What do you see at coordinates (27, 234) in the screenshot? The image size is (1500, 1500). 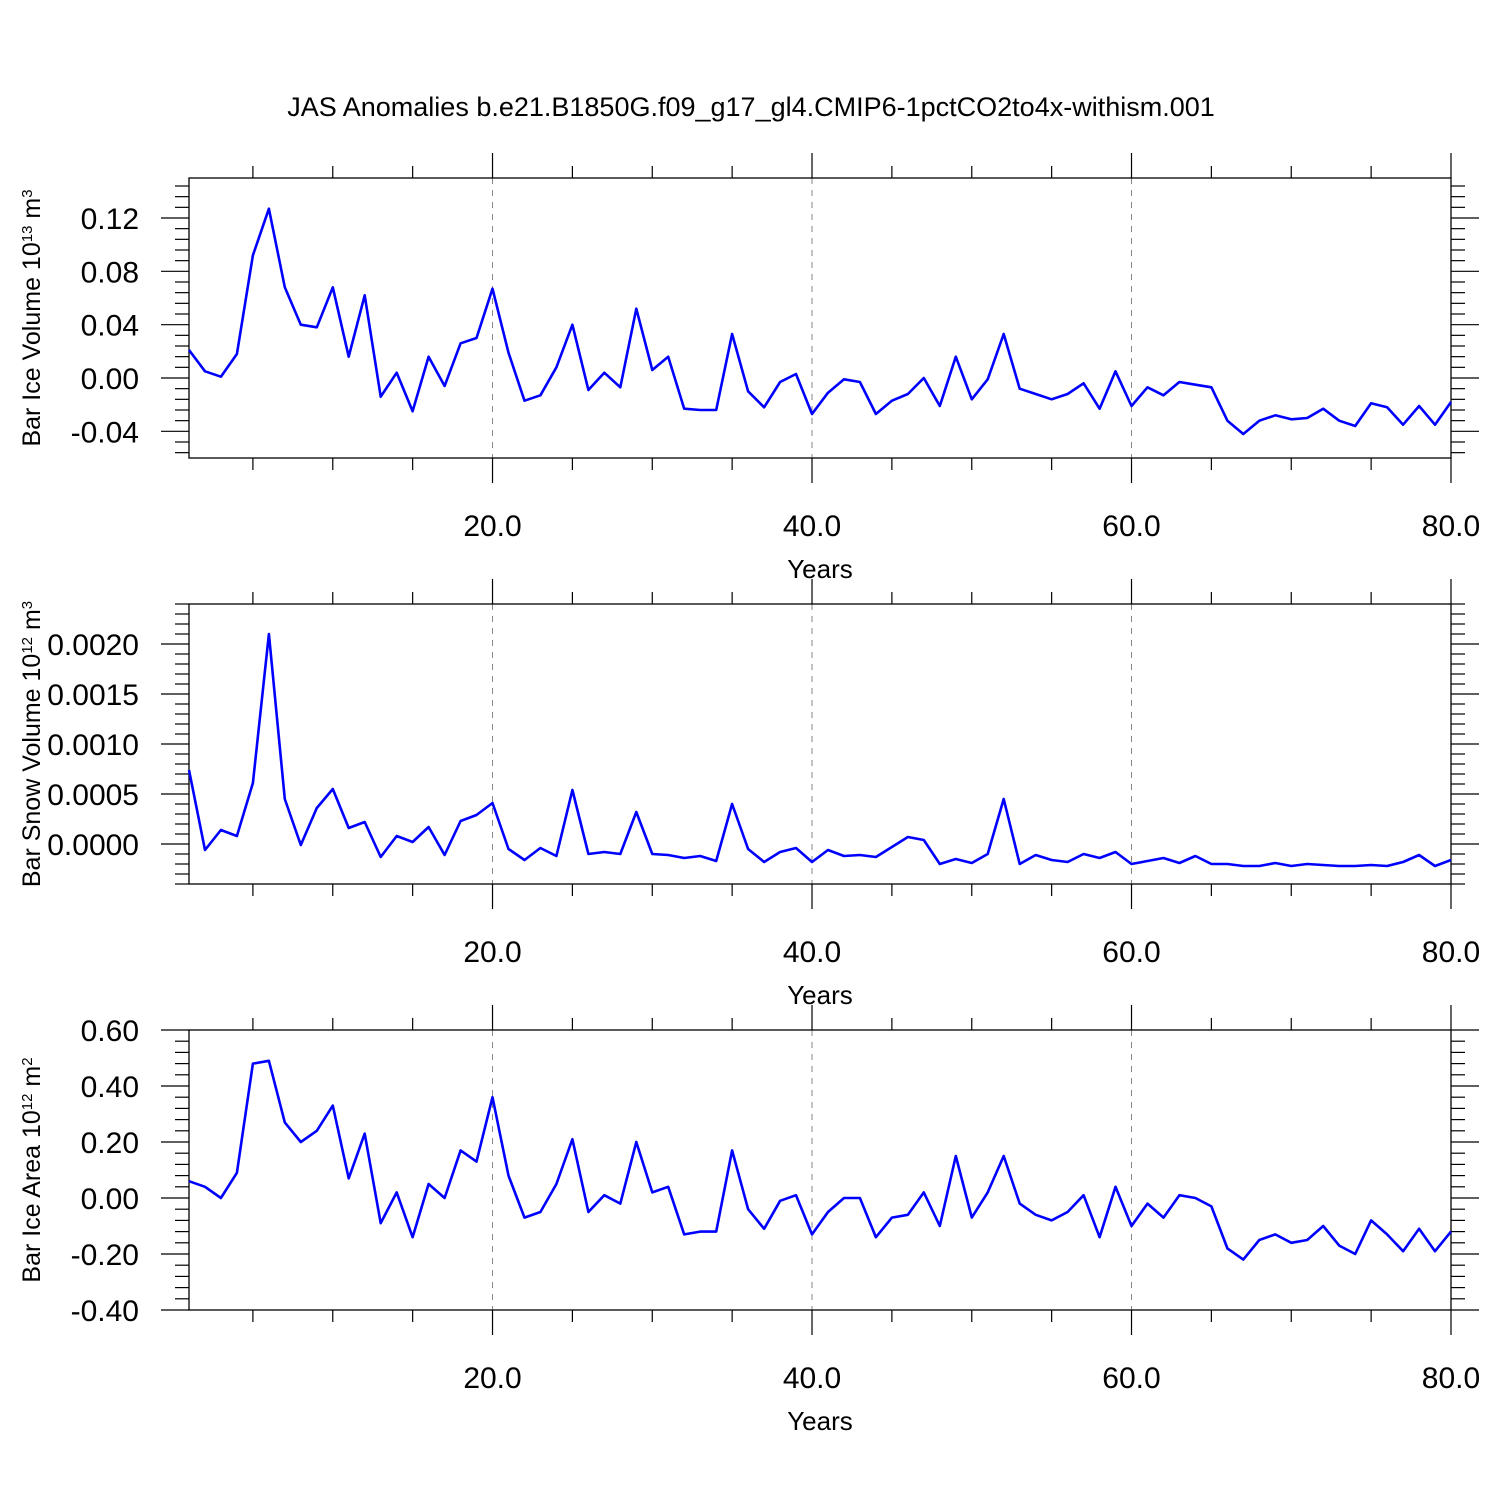 I see `y-axis-label-superscript: 13` at bounding box center [27, 234].